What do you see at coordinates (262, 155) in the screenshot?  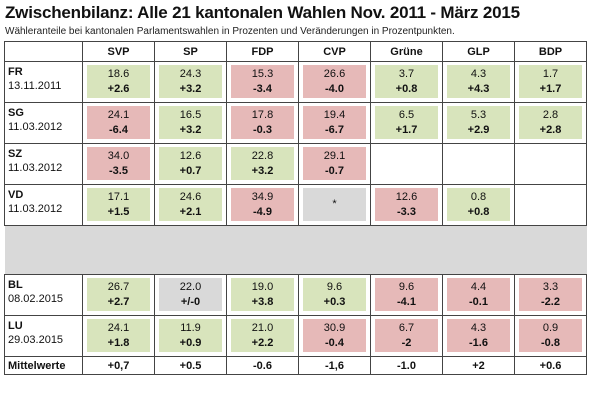 I see `vote-share: 22.8` at bounding box center [262, 155].